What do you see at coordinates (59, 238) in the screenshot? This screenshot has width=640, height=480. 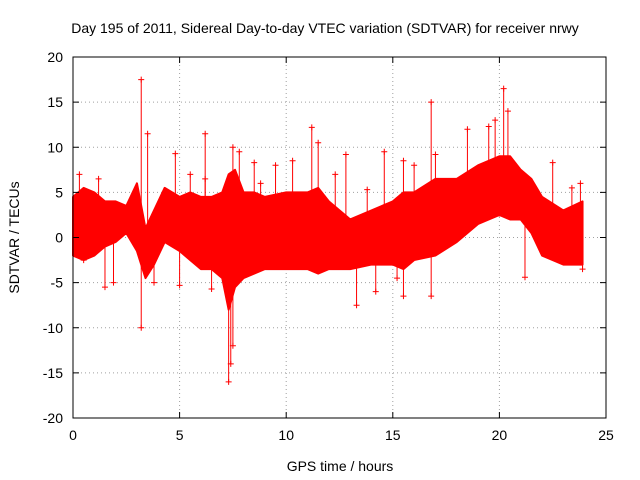 I see `y-tick-label: 0` at bounding box center [59, 238].